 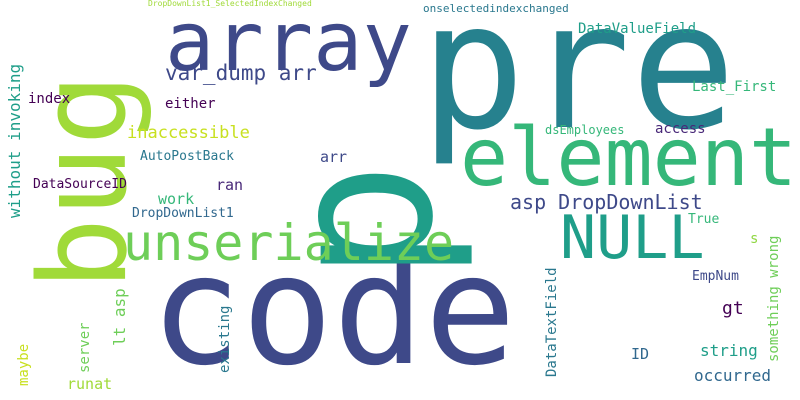 I want to click on word-dropdownlist1: DropDownList1, so click(x=183, y=213).